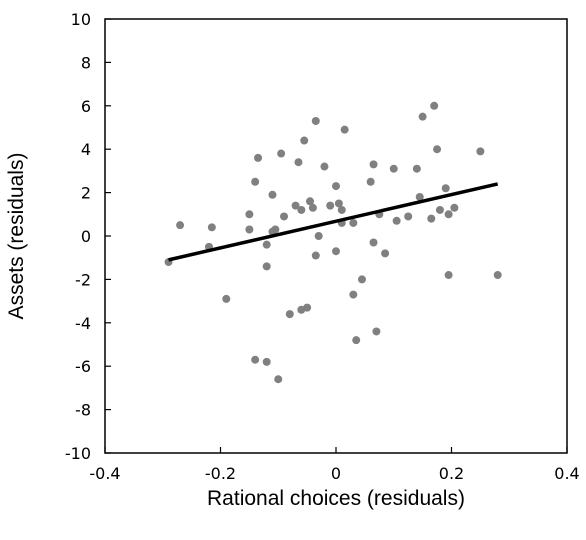 This screenshot has width=586, height=540. What do you see at coordinates (86, 62) in the screenshot?
I see `y-tick-label: 8` at bounding box center [86, 62].